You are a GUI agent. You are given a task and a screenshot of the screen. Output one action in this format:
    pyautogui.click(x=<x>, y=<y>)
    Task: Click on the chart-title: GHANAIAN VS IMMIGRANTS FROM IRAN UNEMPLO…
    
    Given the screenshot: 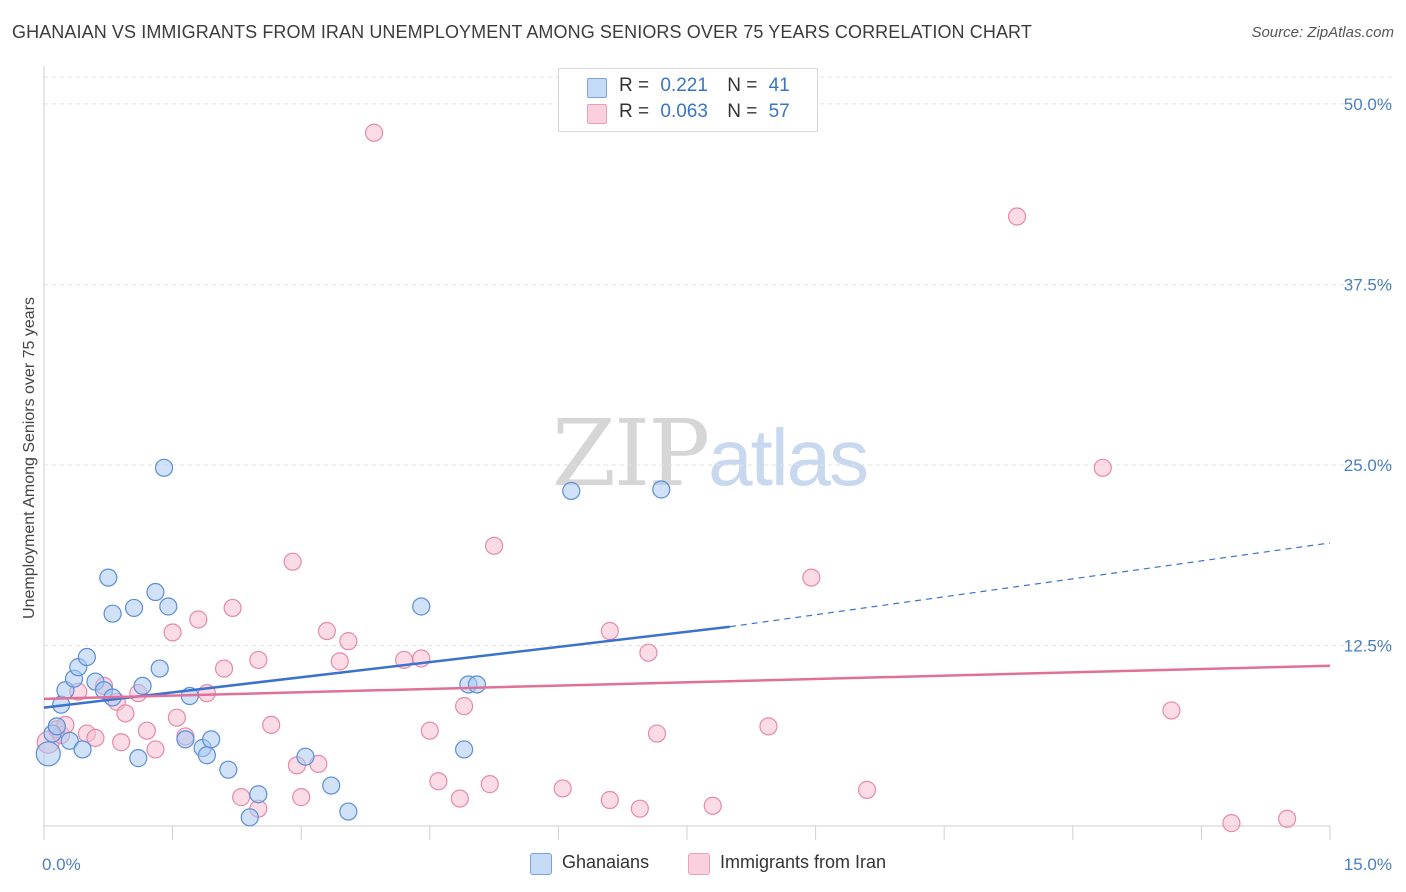 What is the action you would take?
    pyautogui.click(x=522, y=32)
    